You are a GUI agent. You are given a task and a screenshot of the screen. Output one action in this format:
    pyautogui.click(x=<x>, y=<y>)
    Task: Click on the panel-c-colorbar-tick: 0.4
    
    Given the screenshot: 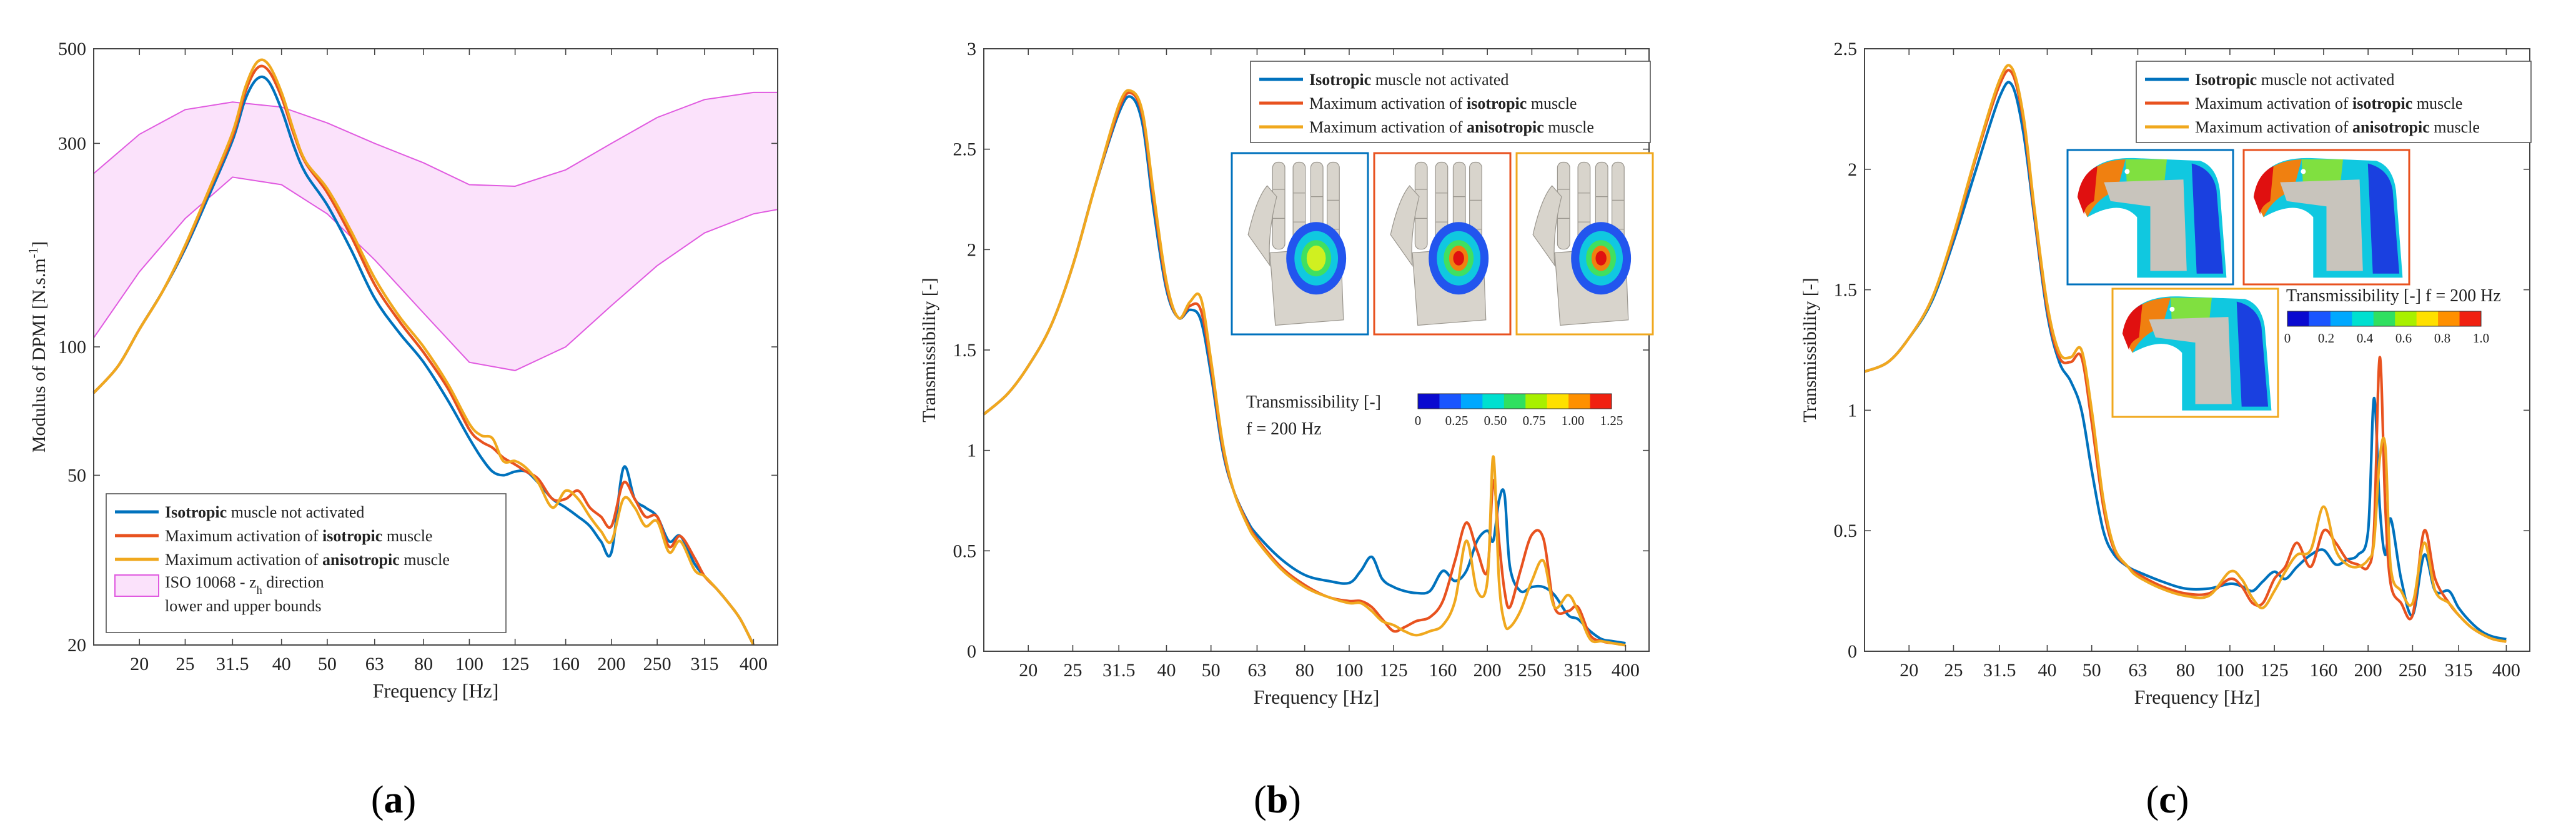 What is the action you would take?
    pyautogui.click(x=2365, y=338)
    